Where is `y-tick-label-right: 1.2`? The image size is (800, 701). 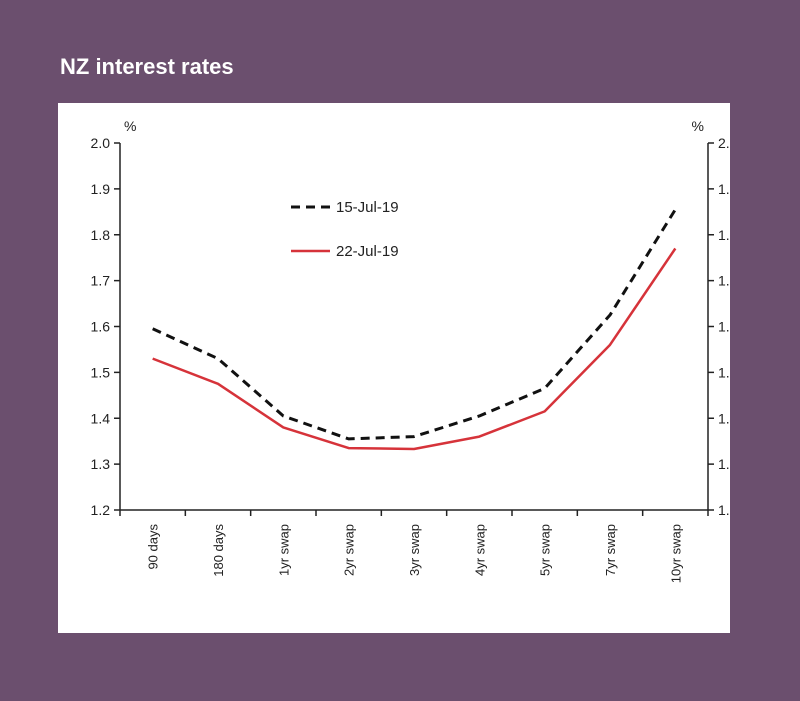
y-tick-label-right: 1.2 is located at coordinates (724, 510).